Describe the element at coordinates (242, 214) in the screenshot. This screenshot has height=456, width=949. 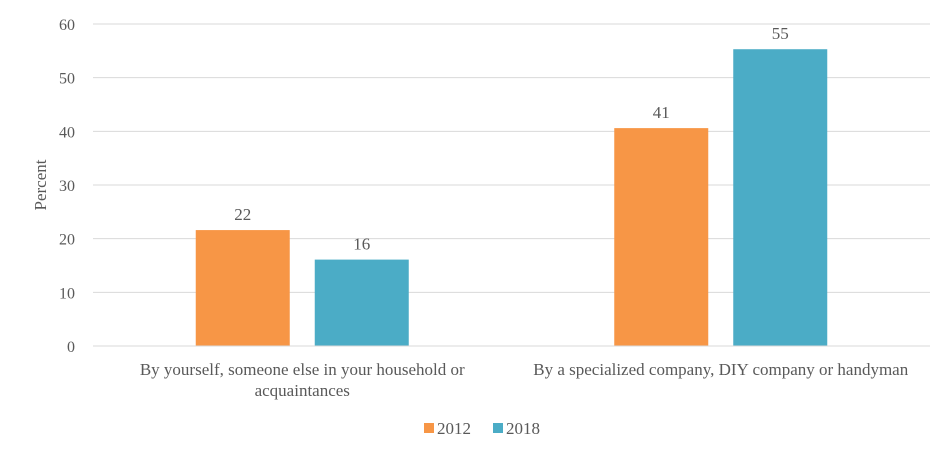
I see `data-label-2012-cat1: 22` at that location.